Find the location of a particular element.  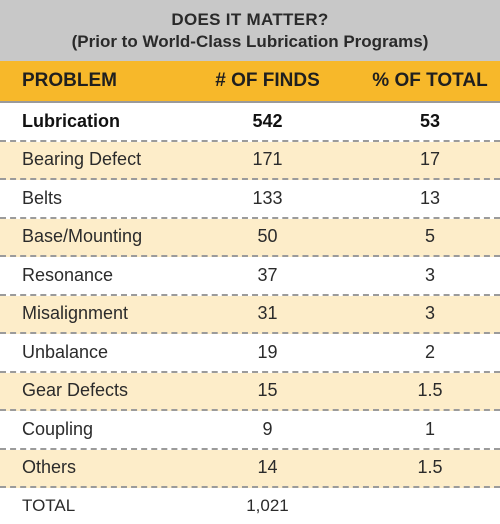

cell-finds: 19 is located at coordinates (267, 351).